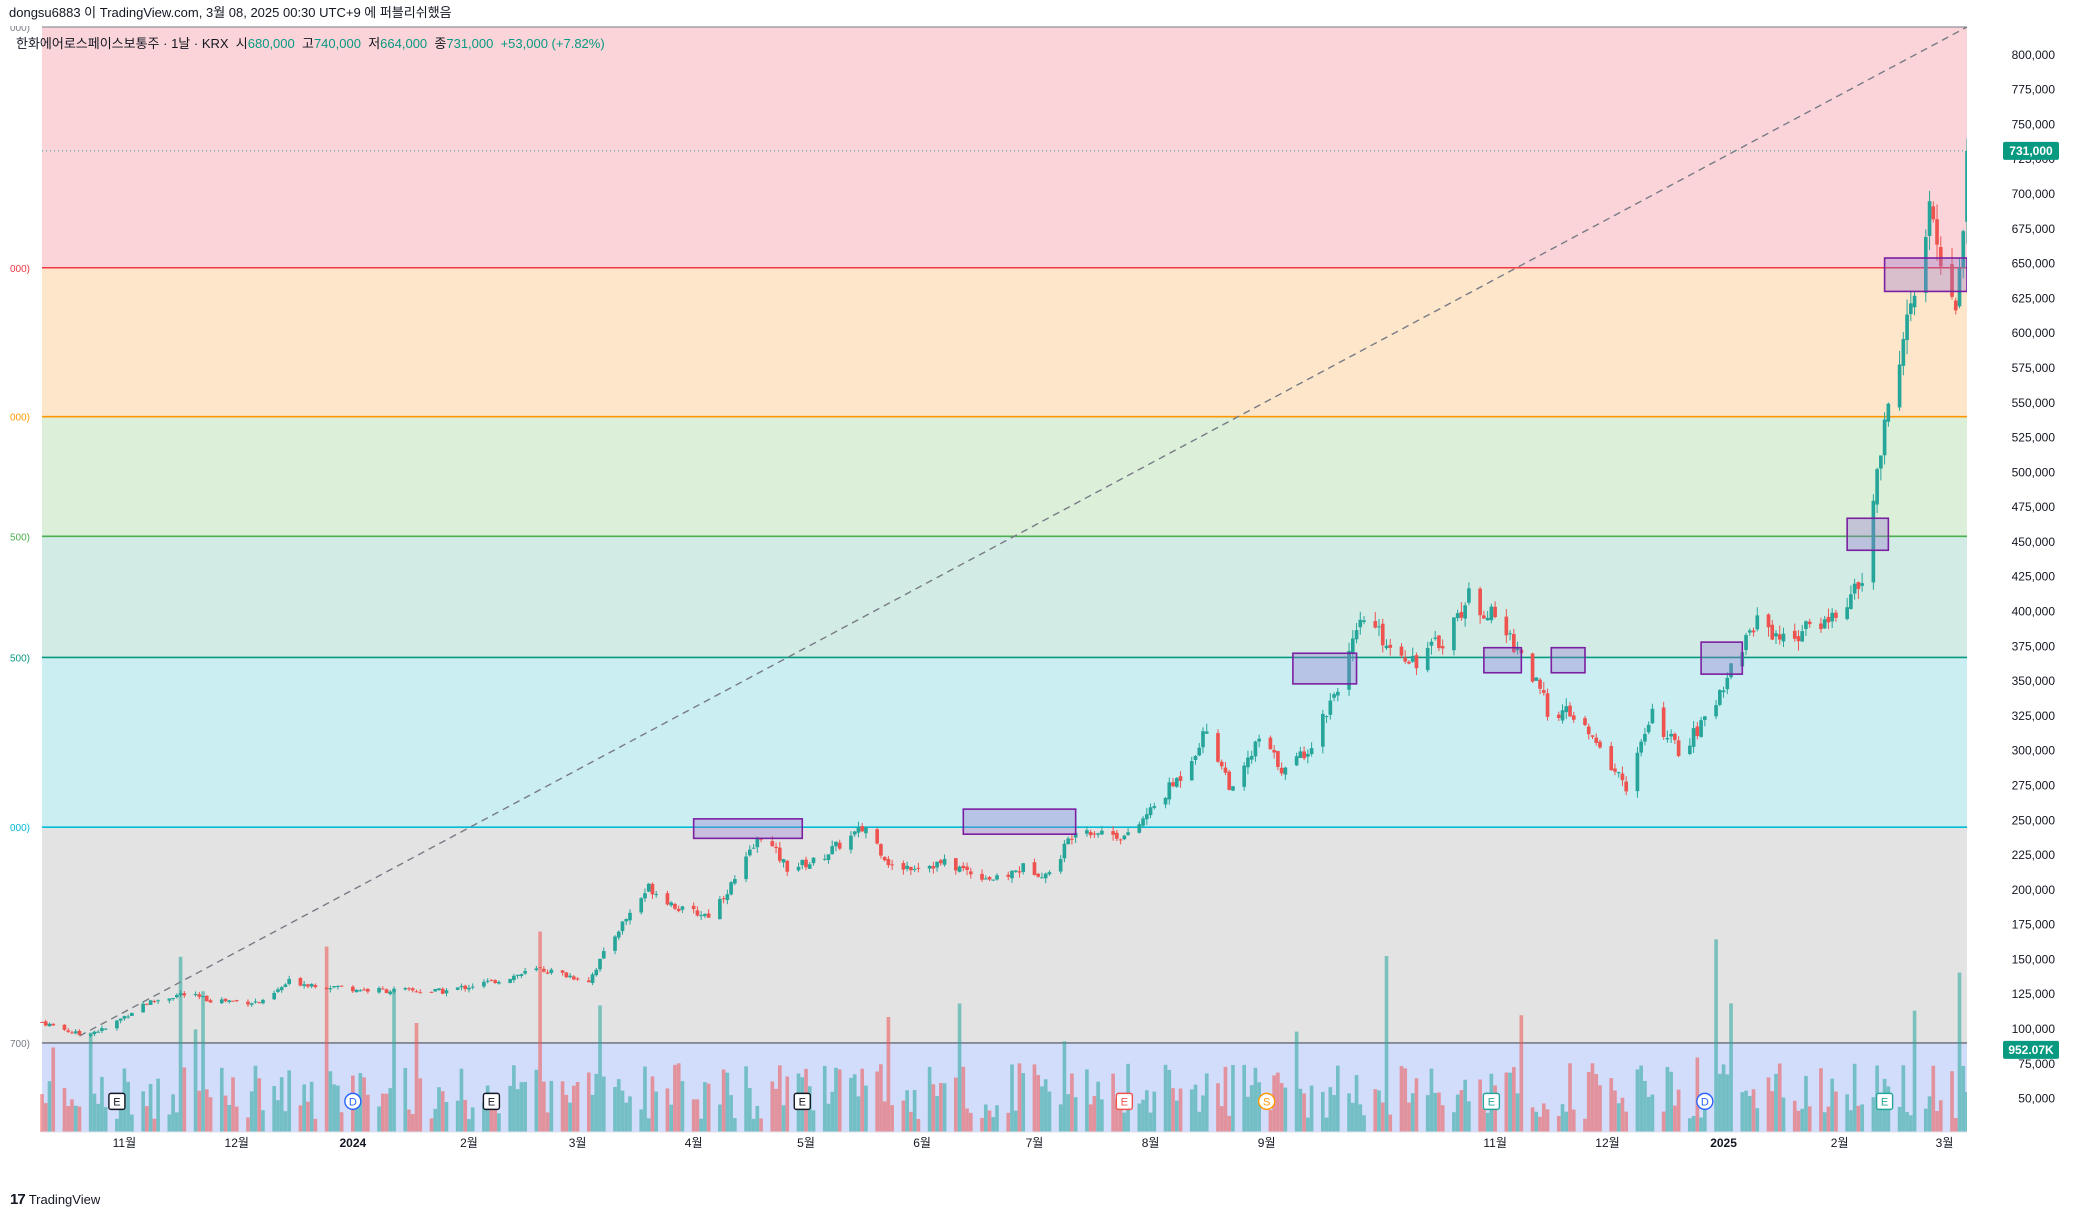 This screenshot has width=2076, height=1216. Describe the element at coordinates (1884, 1101) in the screenshot. I see `earnings-marker-icon` at that location.